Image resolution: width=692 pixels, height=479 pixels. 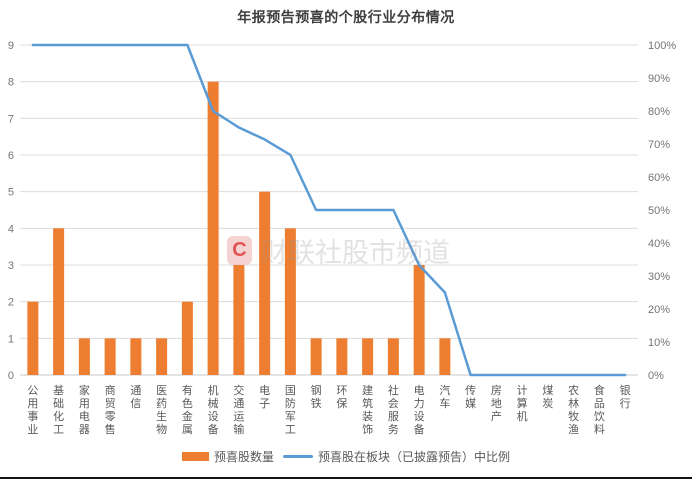 I want to click on x-axis-label: 交通运输, so click(x=238, y=409).